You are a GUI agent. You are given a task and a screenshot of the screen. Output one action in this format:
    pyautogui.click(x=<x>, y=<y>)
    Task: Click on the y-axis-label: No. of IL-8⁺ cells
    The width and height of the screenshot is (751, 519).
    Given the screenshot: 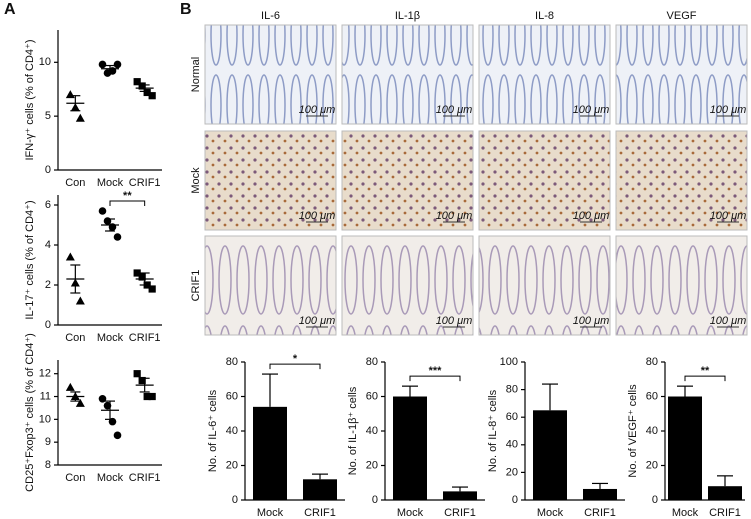 What is the action you would take?
    pyautogui.click(x=493, y=430)
    